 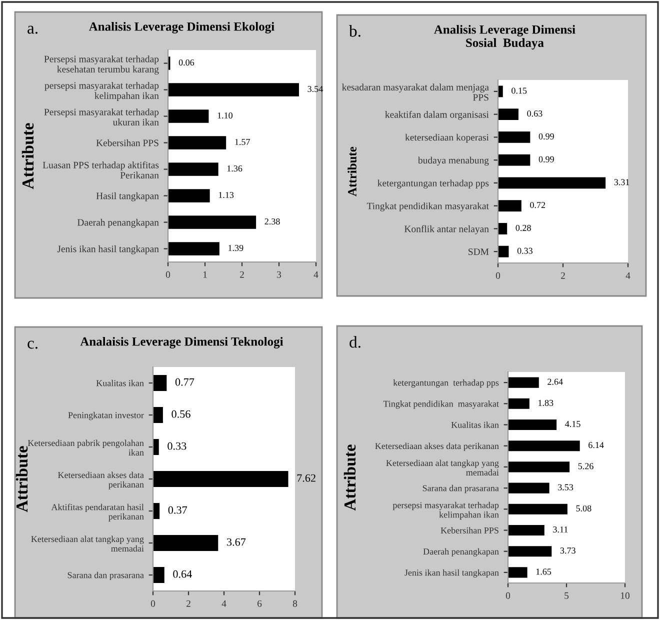 I want to click on x-tick-label: 6, so click(x=259, y=603).